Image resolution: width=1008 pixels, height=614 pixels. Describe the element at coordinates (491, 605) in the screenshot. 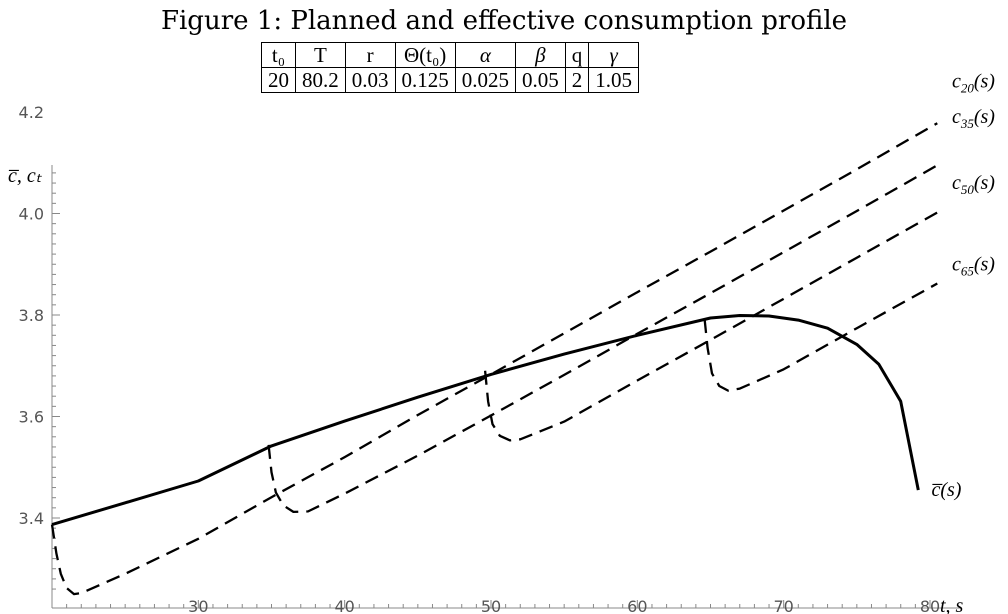

I see `x-tick-label: 50` at that location.